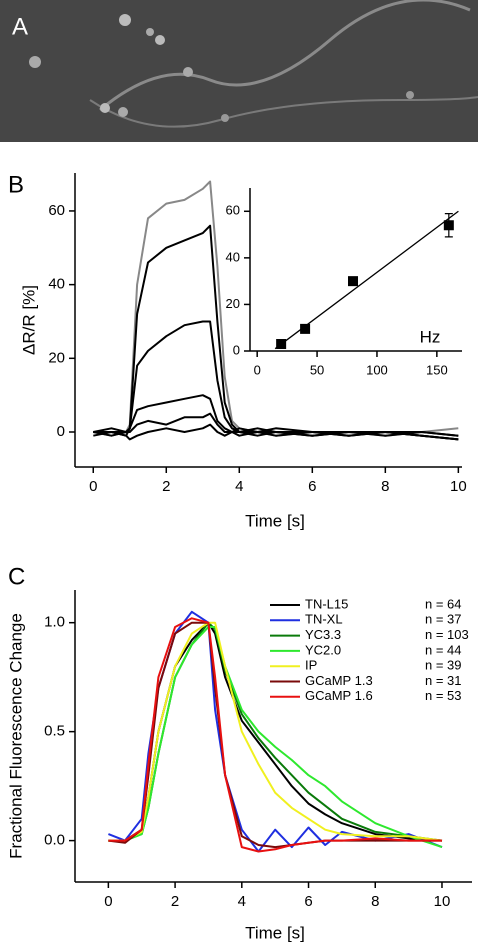 This screenshot has width=478, height=947. Describe the element at coordinates (377, 369) in the screenshot. I see `x-tick-label: 100` at that location.